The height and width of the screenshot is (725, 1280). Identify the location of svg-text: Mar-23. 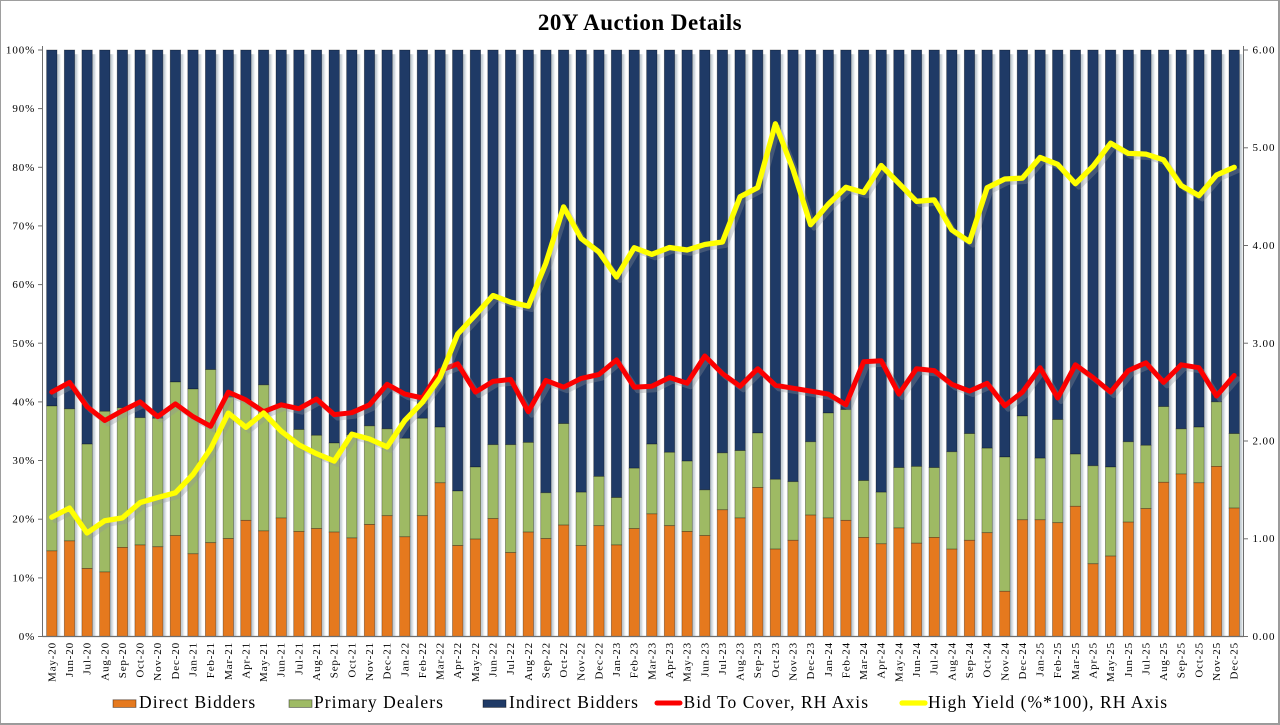
(652, 661).